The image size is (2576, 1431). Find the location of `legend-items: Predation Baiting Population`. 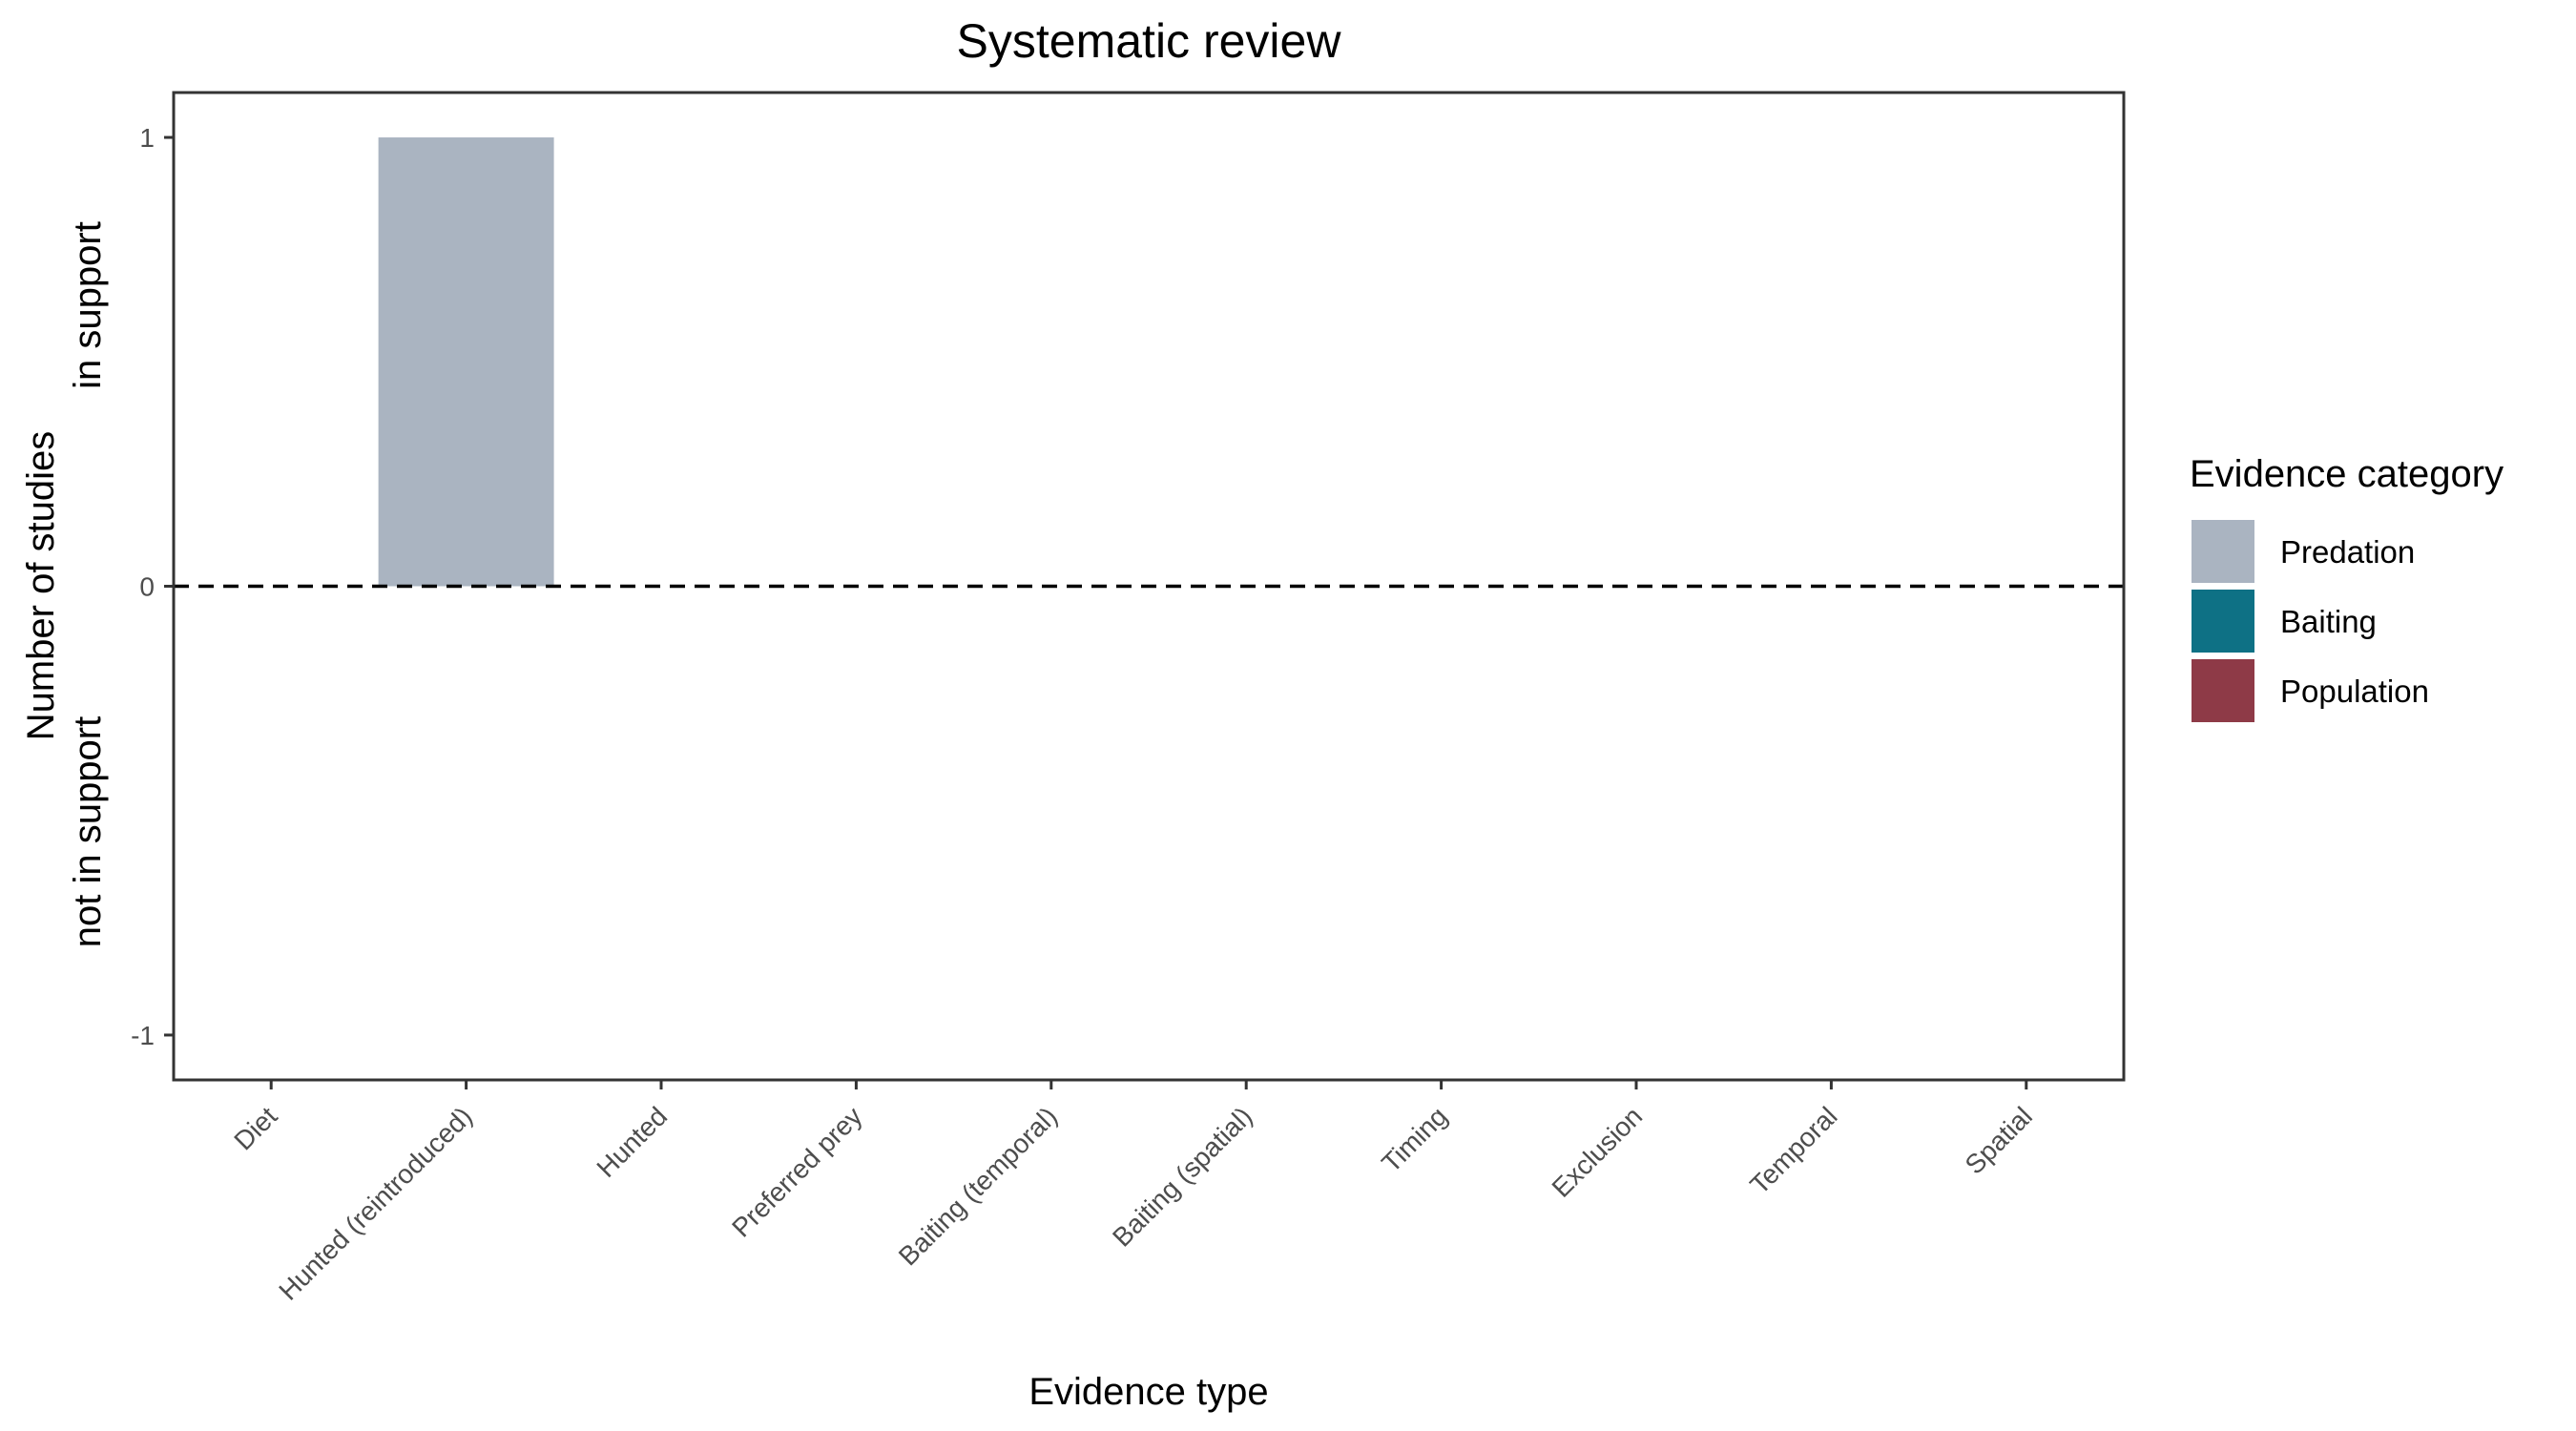

legend-items: Predation Baiting Population is located at coordinates (2310, 621).